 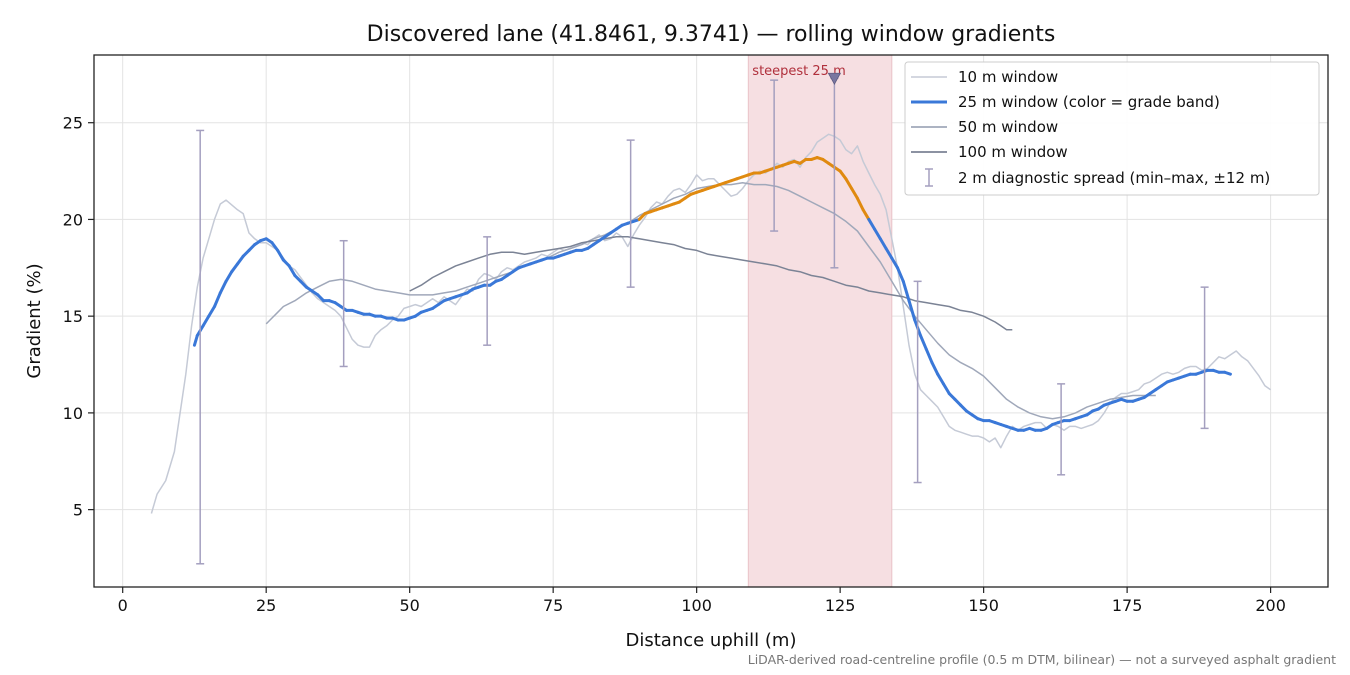 I want to click on y-tick-label: 20, so click(x=73, y=219).